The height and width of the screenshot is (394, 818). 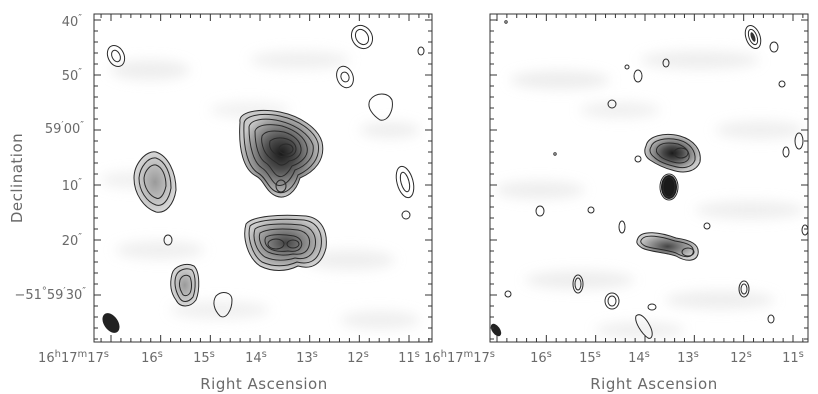 I want to click on left-x-tick-labels: 16h17m17s 16s 15s 14s 13s 12s 11s, so click(x=229, y=357).